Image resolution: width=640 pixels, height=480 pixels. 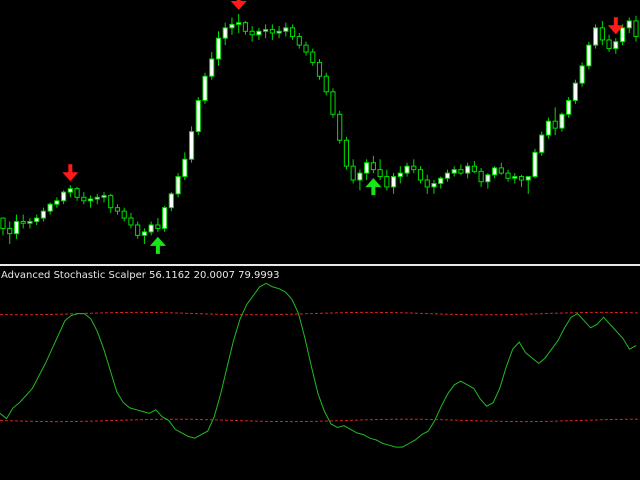 What do you see at coordinates (259, 275) in the screenshot?
I see `indicator-value-level-high: 79.9993` at bounding box center [259, 275].